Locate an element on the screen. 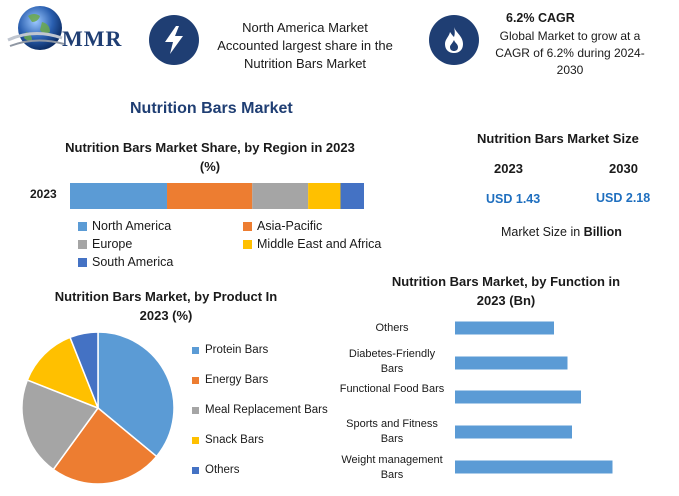  region-legend-item-asia-pacific: Asia-Pacific is located at coordinates (282, 226).